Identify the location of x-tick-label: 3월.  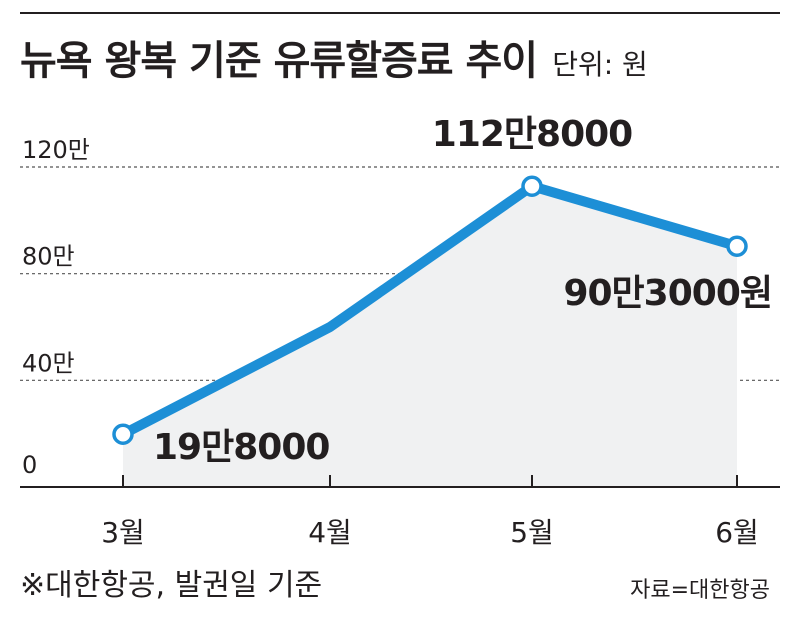
(123, 532).